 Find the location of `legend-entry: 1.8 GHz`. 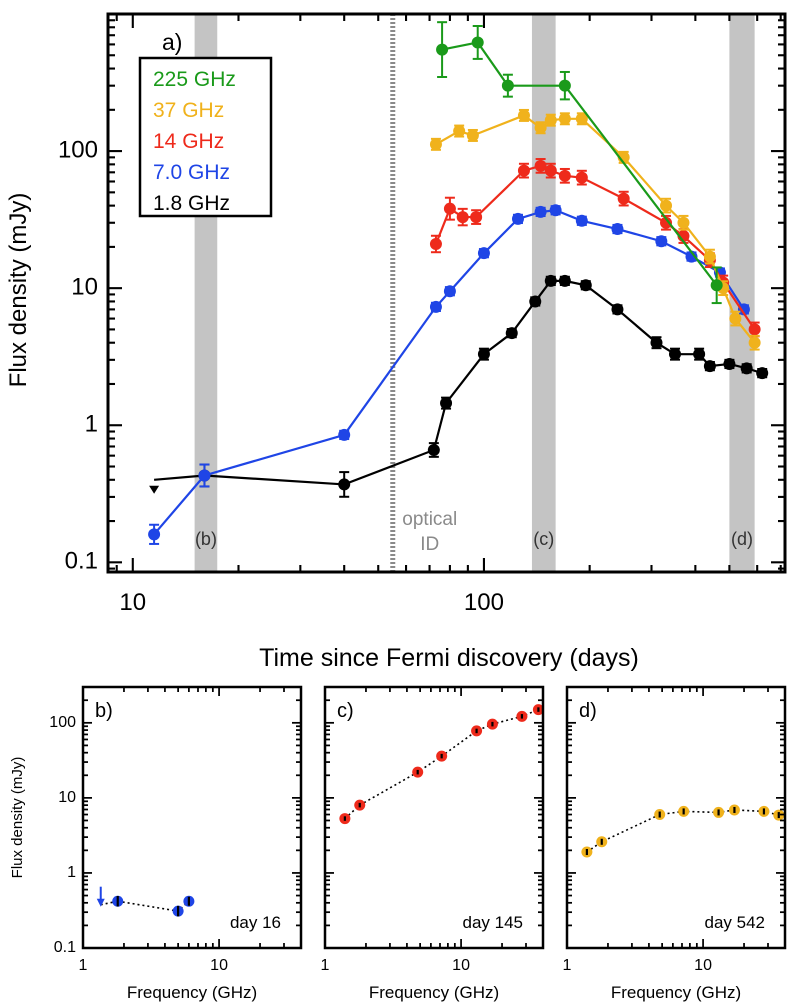

legend-entry: 1.8 GHz is located at coordinates (191, 203).